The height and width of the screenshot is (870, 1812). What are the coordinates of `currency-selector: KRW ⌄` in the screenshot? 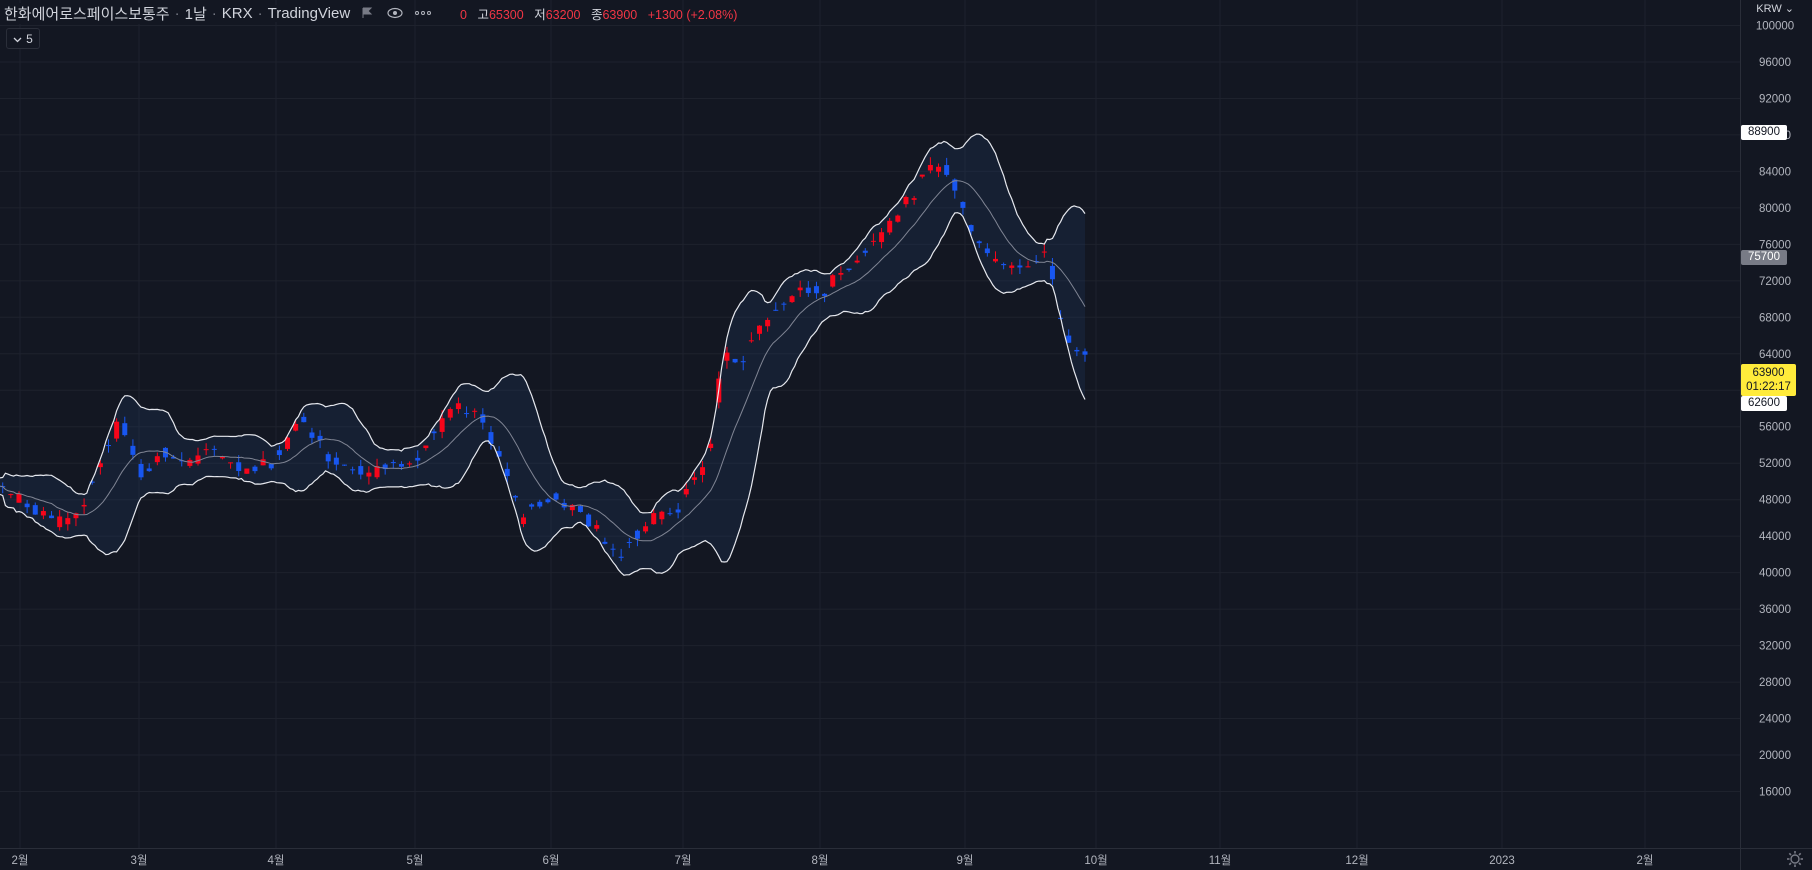 It's located at (1775, 8).